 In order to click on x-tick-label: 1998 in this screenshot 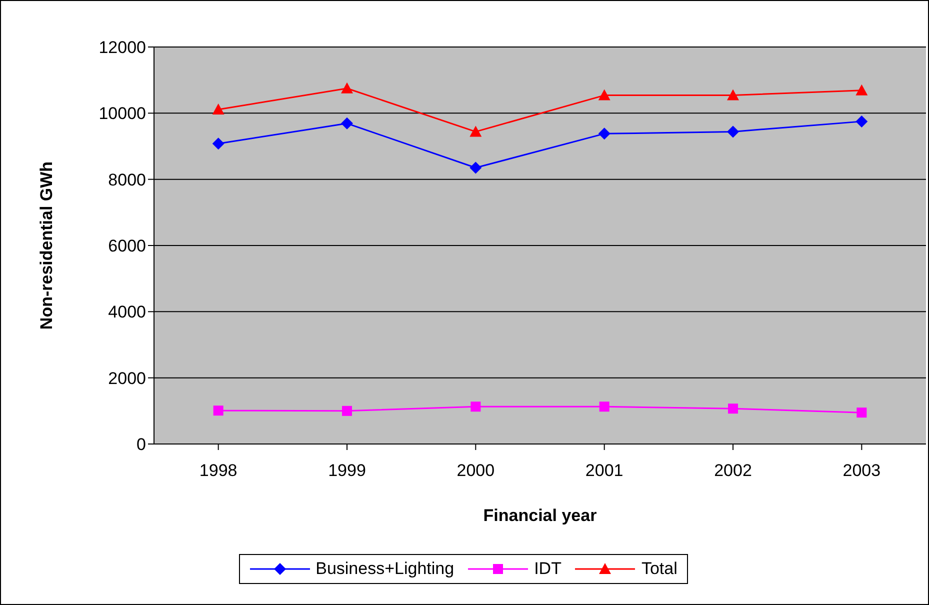, I will do `click(218, 470)`.